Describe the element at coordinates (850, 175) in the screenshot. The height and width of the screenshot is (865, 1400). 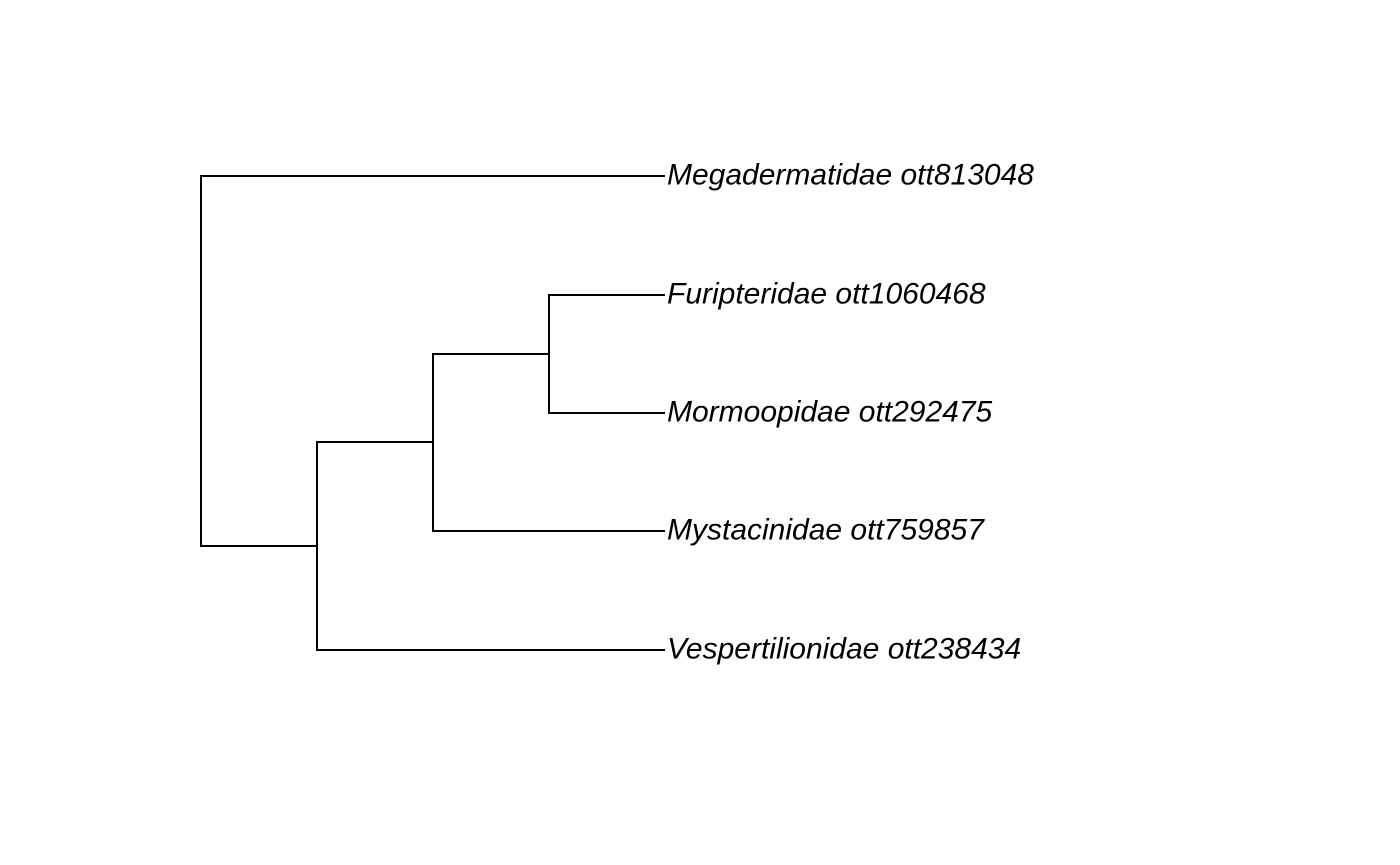
I see `tip-label-megadermatidae: Megadermatidae ott813048` at that location.